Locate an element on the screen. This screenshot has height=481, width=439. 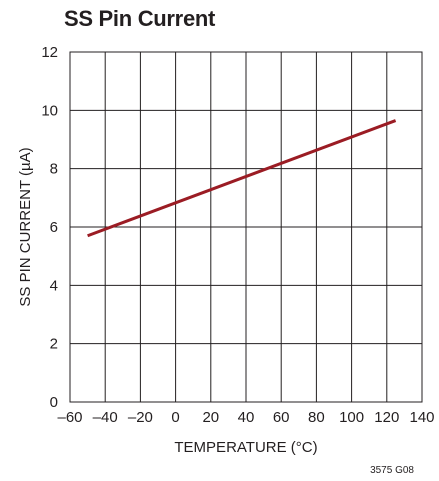
y-tick-label: 8 is located at coordinates (54, 169).